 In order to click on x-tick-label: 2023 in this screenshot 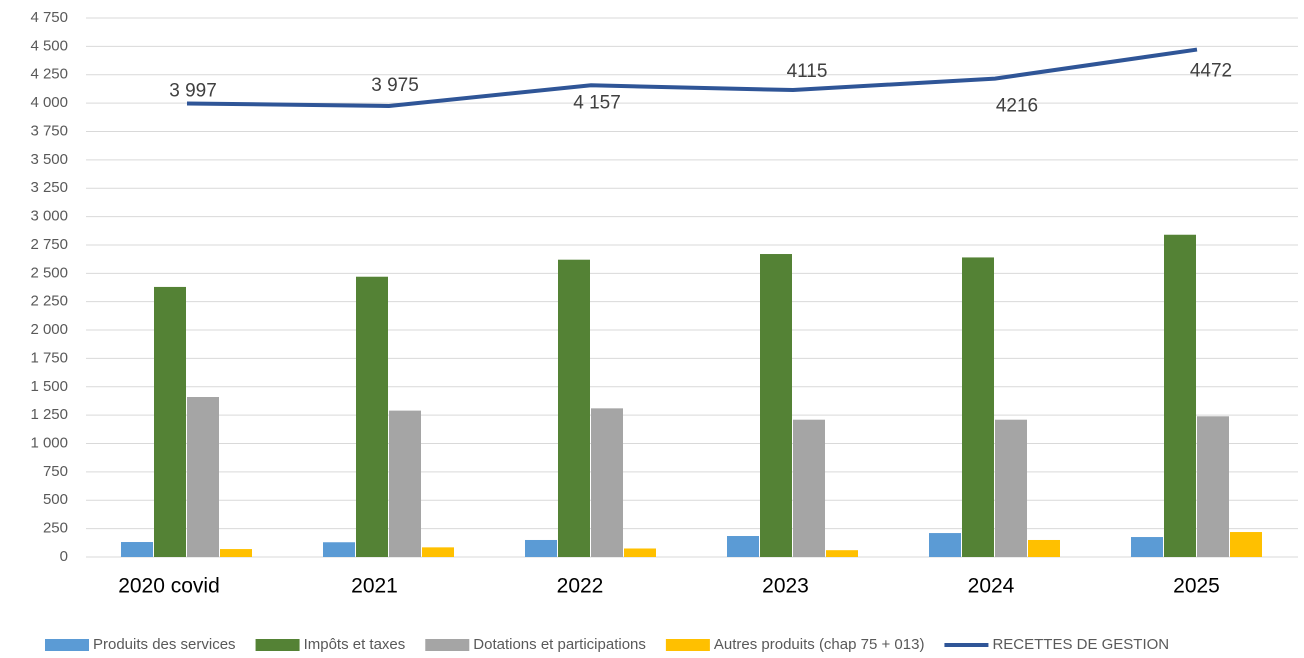, I will do `click(785, 586)`.